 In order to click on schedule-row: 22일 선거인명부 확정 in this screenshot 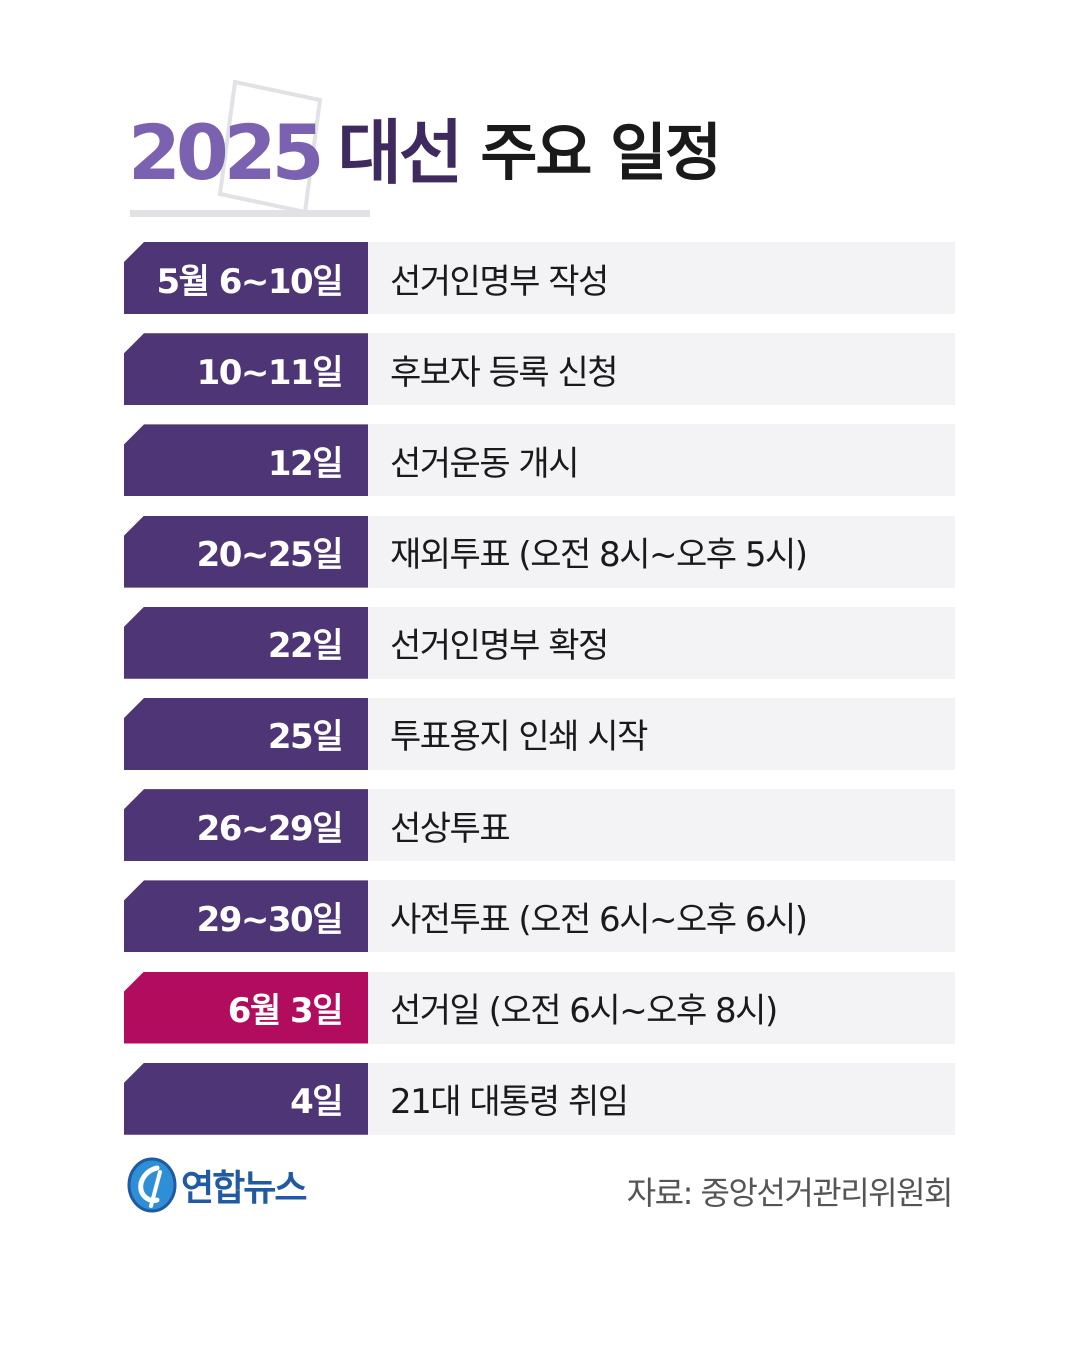, I will do `click(539, 642)`.